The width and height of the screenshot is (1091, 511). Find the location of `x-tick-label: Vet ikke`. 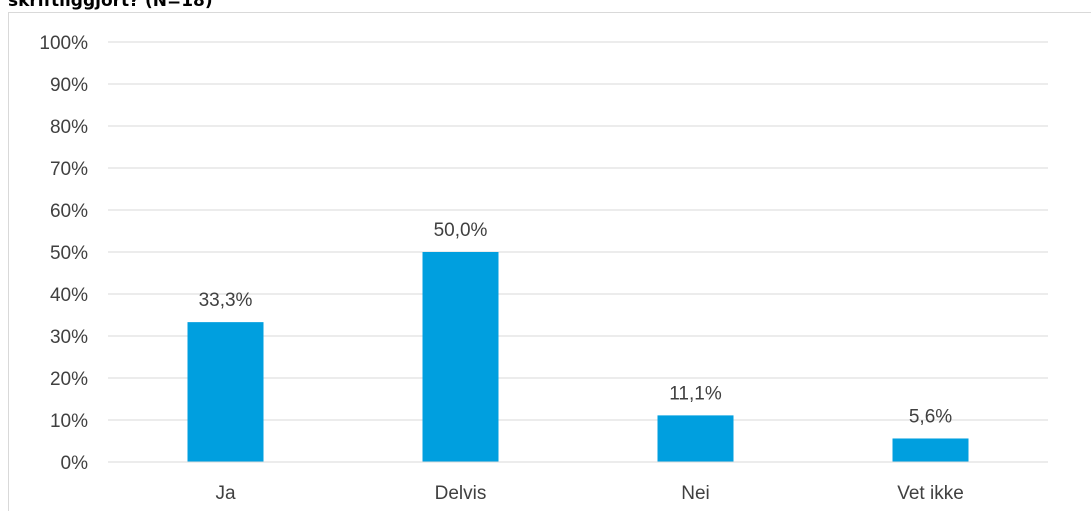

x-tick-label: Vet ikke is located at coordinates (930, 493).